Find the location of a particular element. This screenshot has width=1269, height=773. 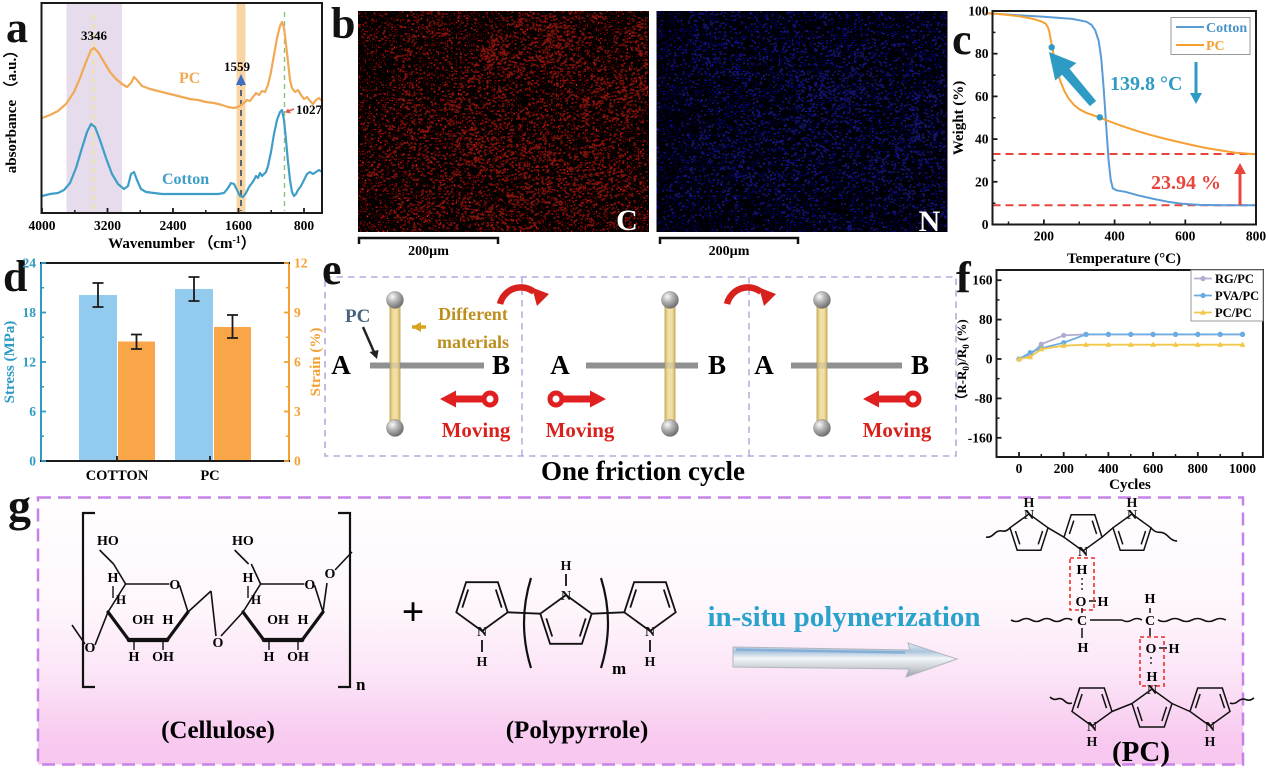

svg-text: 24 is located at coordinates (30, 263).